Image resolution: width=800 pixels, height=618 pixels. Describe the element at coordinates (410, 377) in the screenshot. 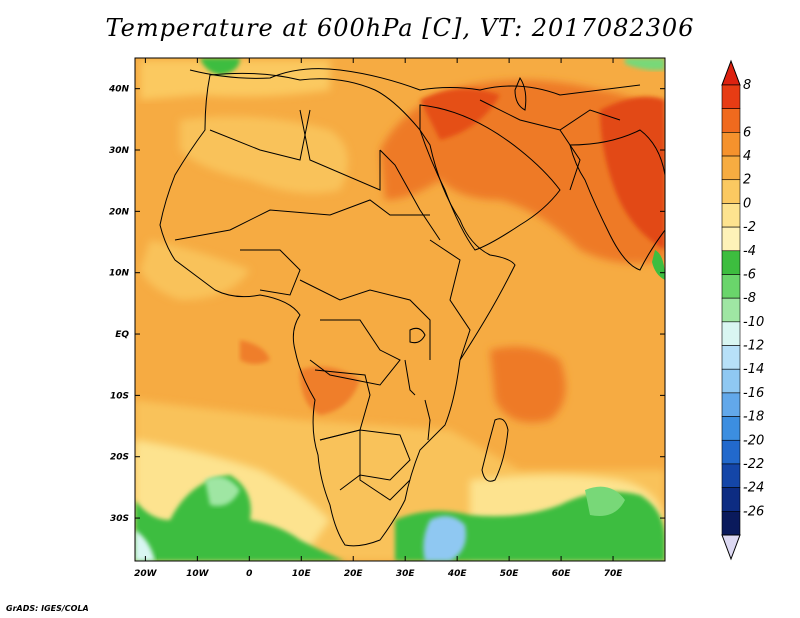

I see `lake-tanganyika` at that location.